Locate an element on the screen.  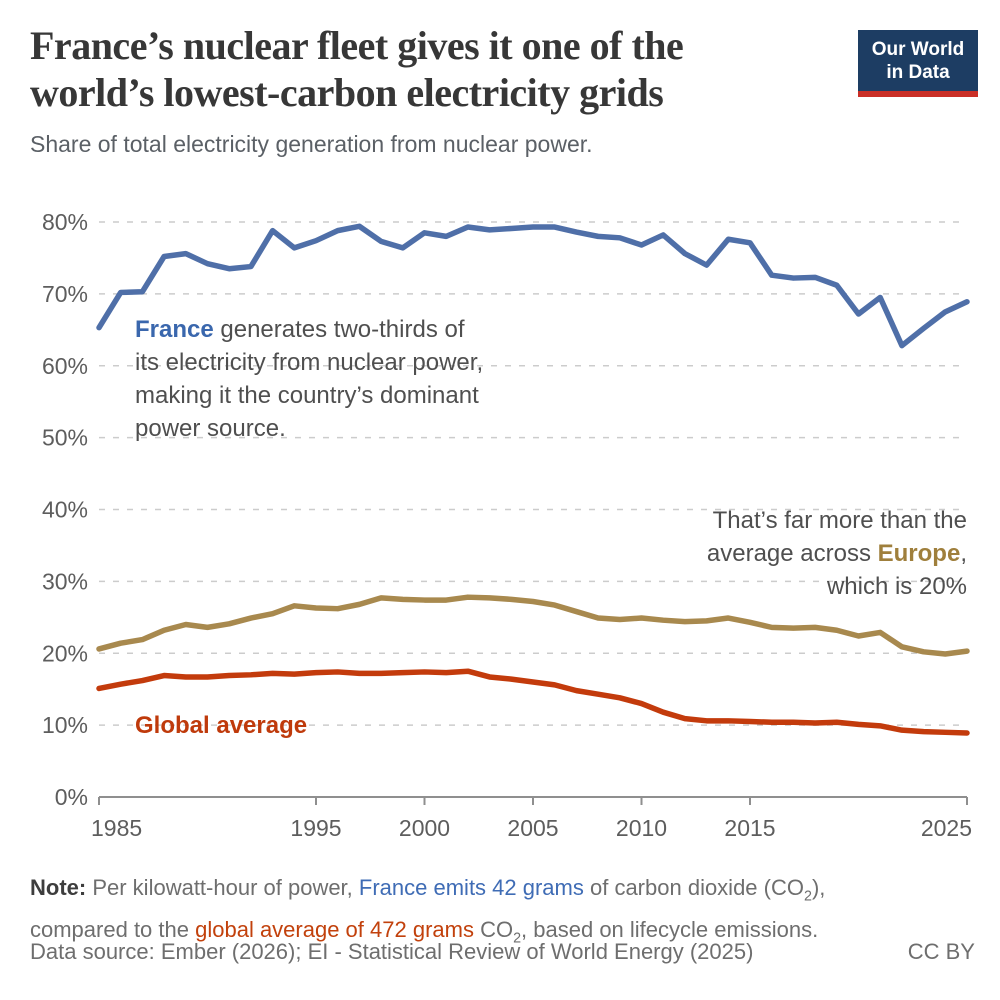
owid-logo: Our World in Data is located at coordinates (918, 63).